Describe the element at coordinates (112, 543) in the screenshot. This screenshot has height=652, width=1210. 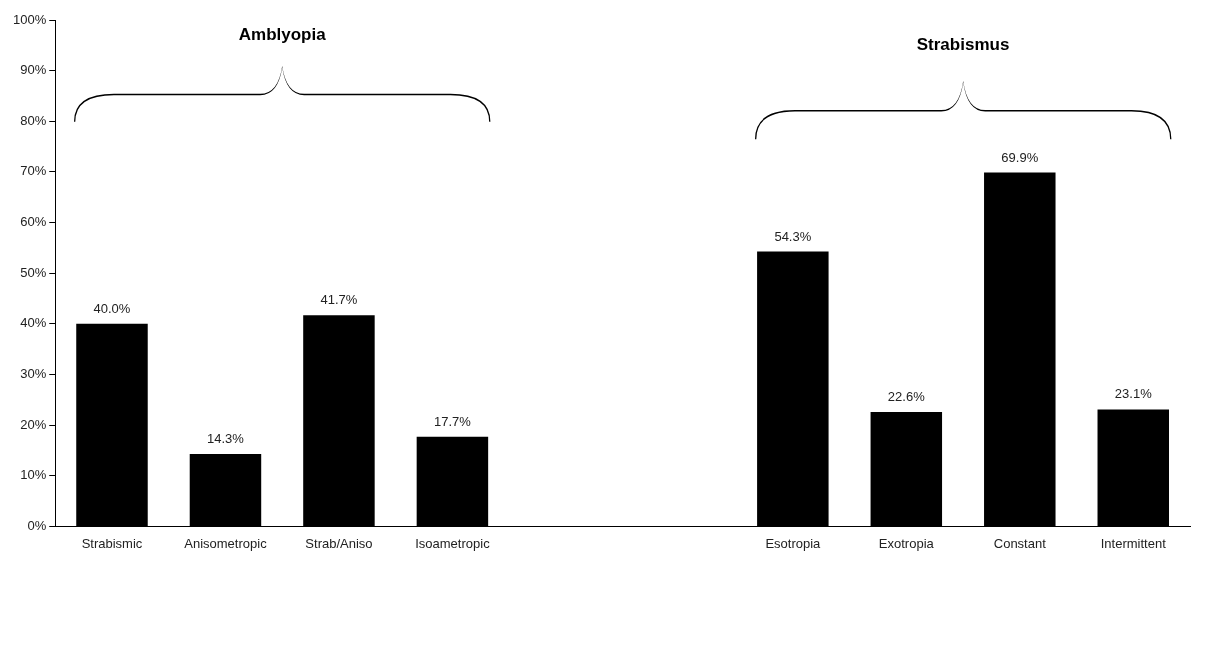
I see `x-tick-label: Strabismic` at that location.